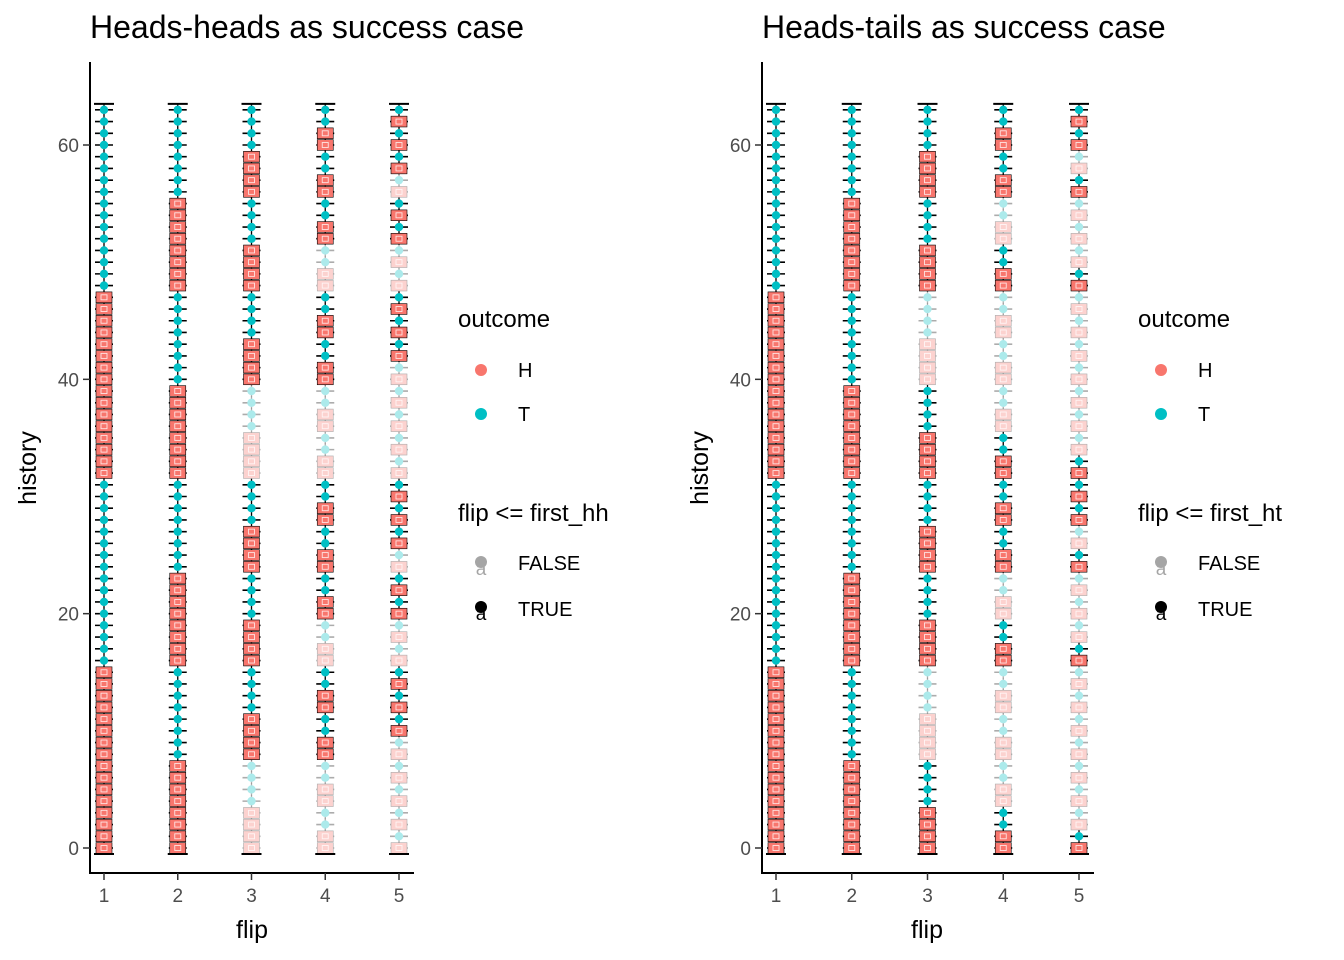 The image size is (1344, 960). What do you see at coordinates (177, 896) in the screenshot?
I see `x-tick-label: 2` at bounding box center [177, 896].